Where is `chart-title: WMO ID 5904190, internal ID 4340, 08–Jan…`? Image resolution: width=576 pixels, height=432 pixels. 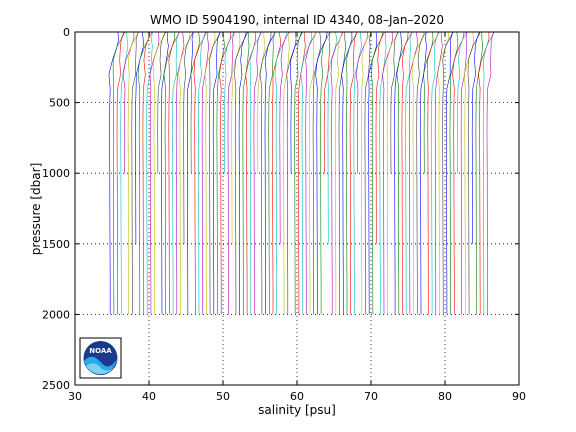 chart-title: WMO ID 5904190, internal ID 4340, 08–Jan… is located at coordinates (297, 20).